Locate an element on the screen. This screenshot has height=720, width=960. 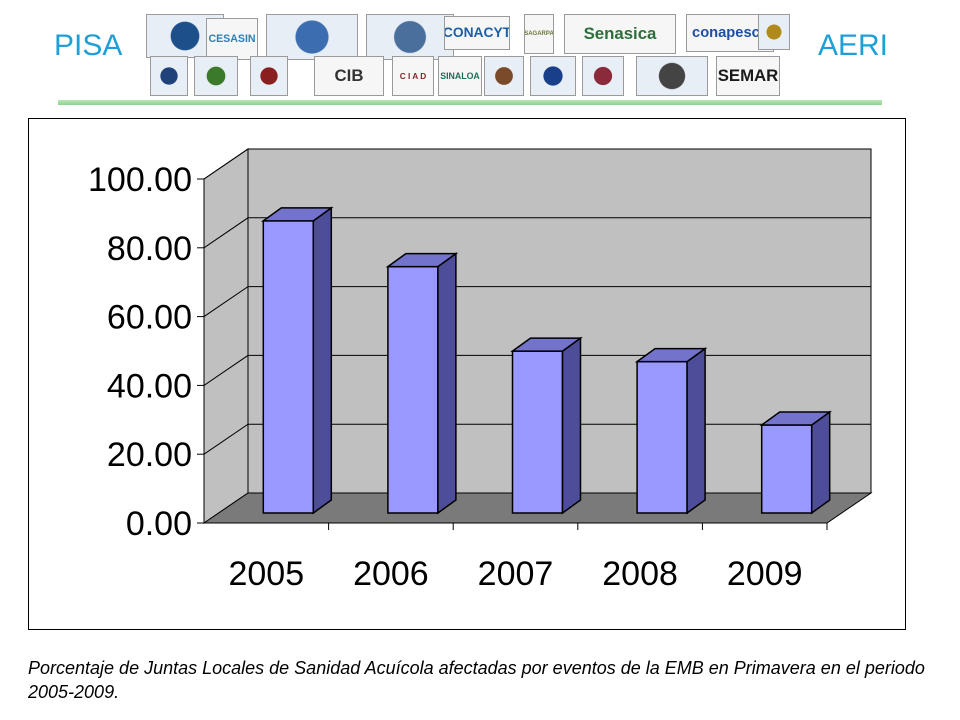
crest-green-logo is located at coordinates (216, 76).